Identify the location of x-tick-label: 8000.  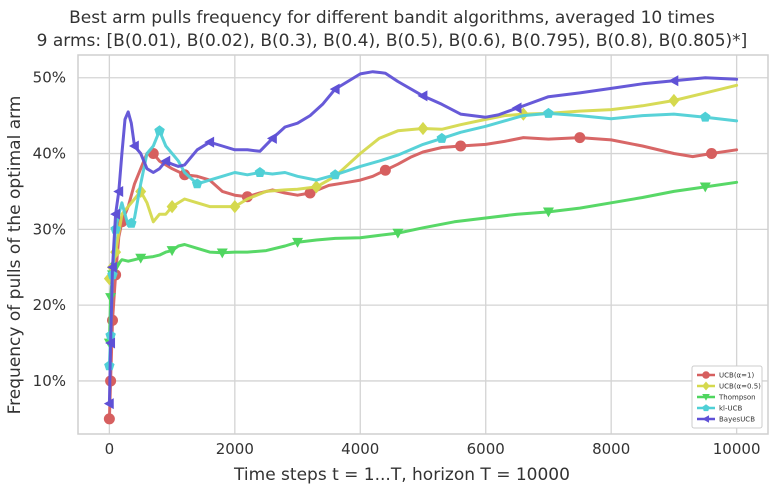
(611, 449).